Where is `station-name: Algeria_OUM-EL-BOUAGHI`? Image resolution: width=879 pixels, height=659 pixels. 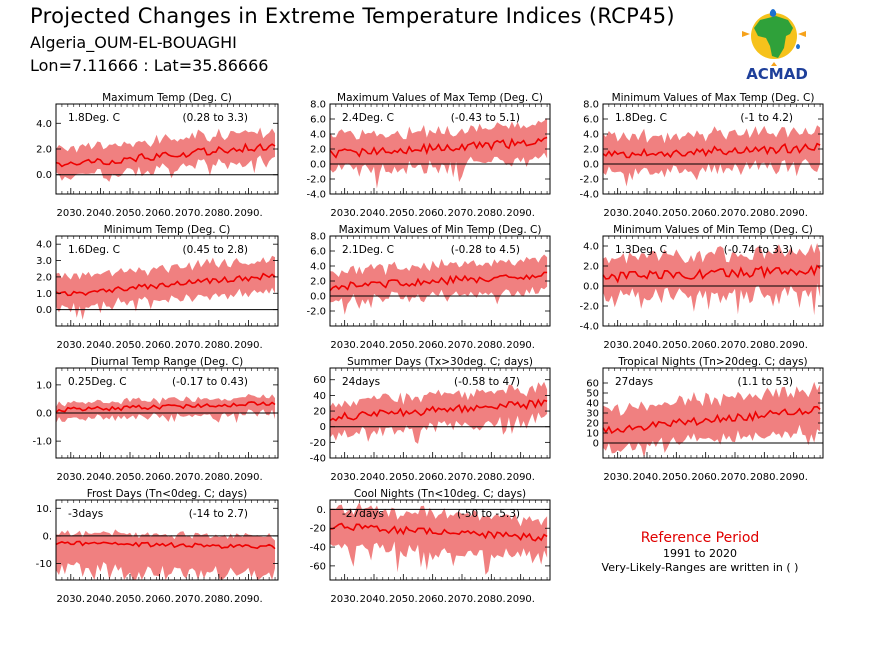
station-name: Algeria_OUM-EL-BOUAGHI is located at coordinates (133, 42).